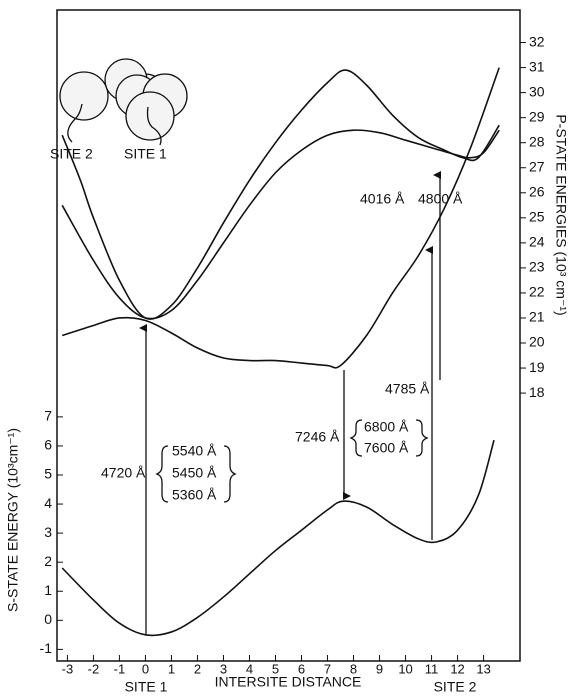 The image size is (571, 696). I want to click on annotation: 5450 Å, so click(194, 473).